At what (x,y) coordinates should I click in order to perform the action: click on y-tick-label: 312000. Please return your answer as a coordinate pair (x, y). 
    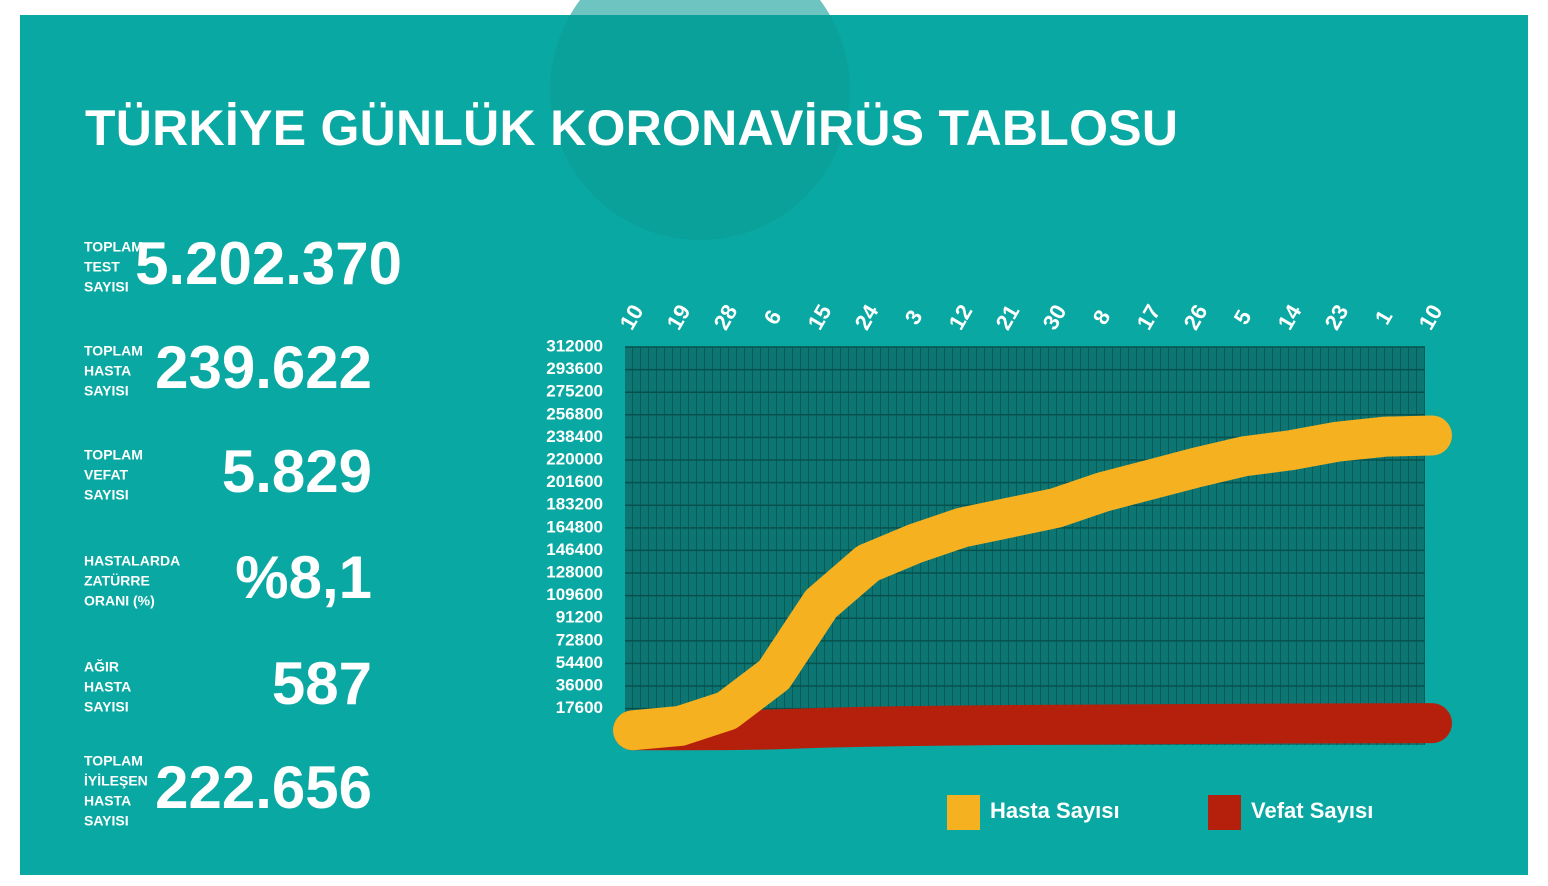
    Looking at the image, I should click on (574, 345).